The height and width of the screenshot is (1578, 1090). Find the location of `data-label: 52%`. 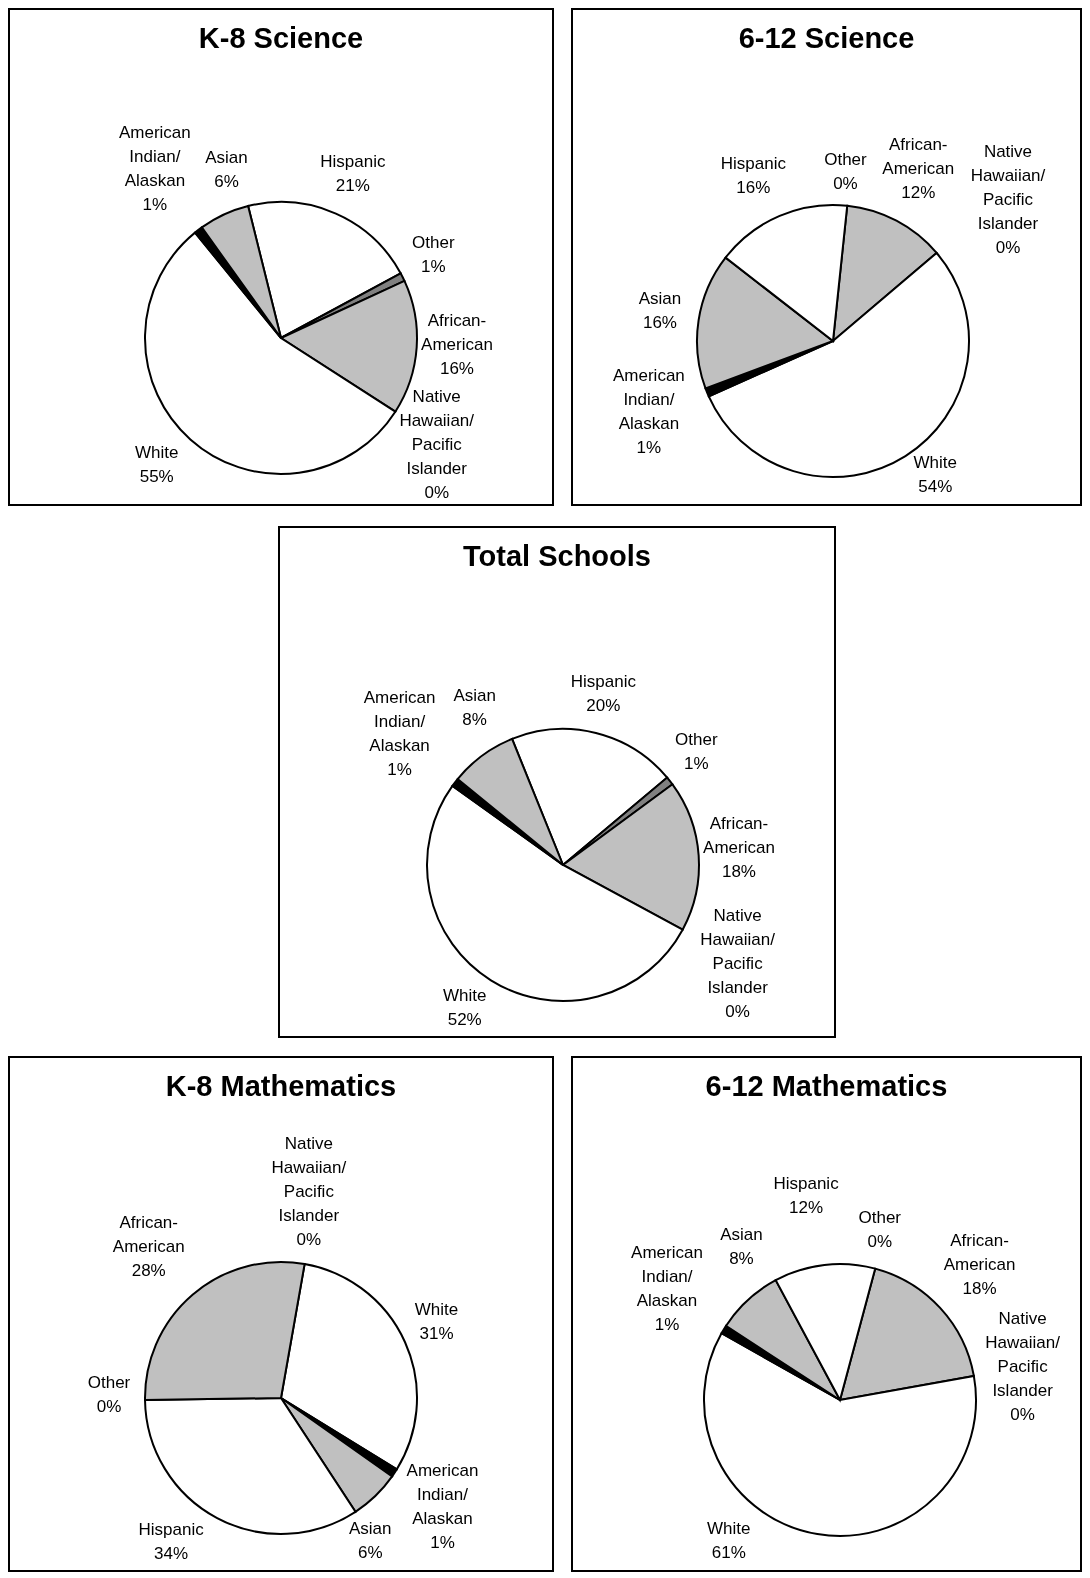

data-label: 52% is located at coordinates (464, 1019).